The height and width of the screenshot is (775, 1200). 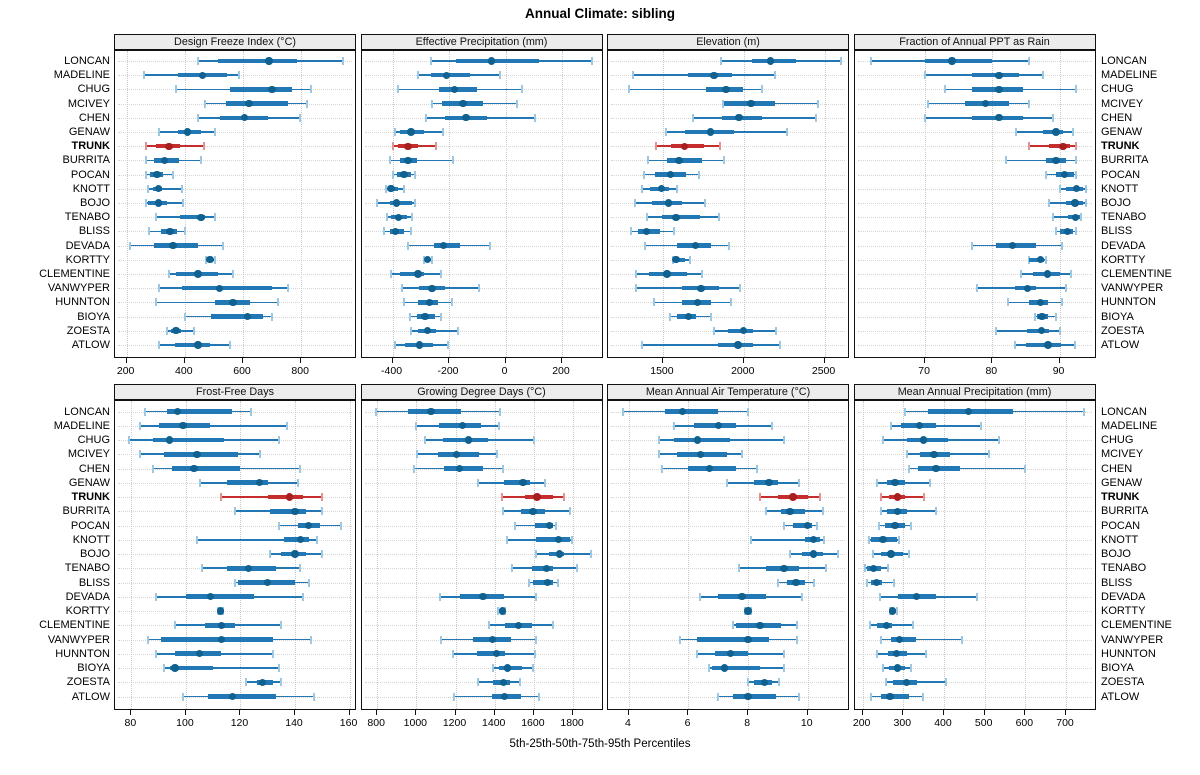 I want to click on row-label-left: CLEMENTINE, so click(x=74, y=625).